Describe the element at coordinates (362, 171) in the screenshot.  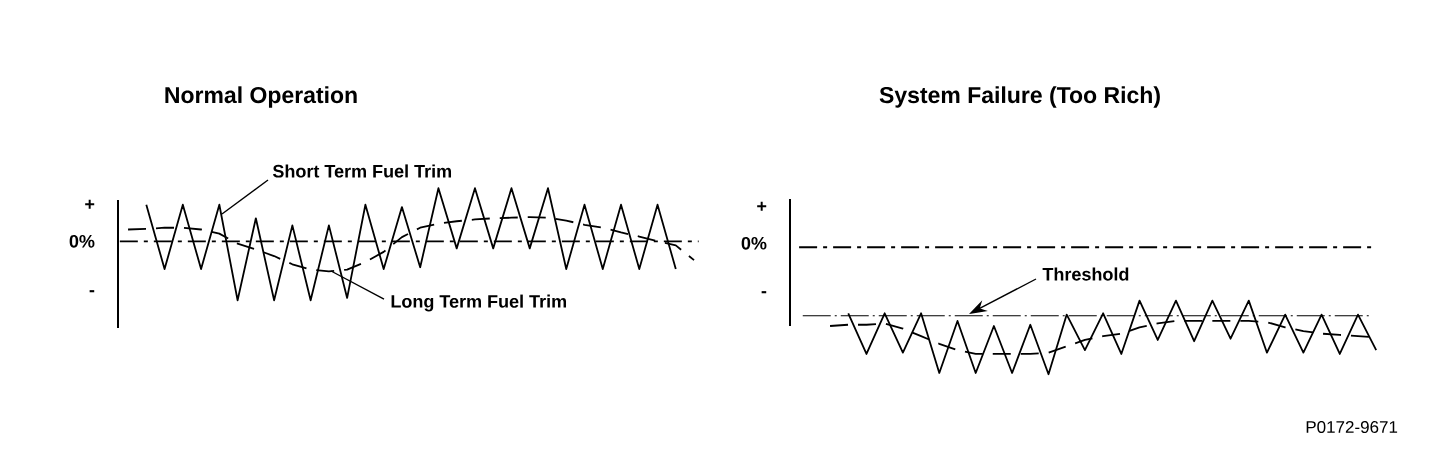
I see `series-label: Short Term Fuel Trim` at that location.